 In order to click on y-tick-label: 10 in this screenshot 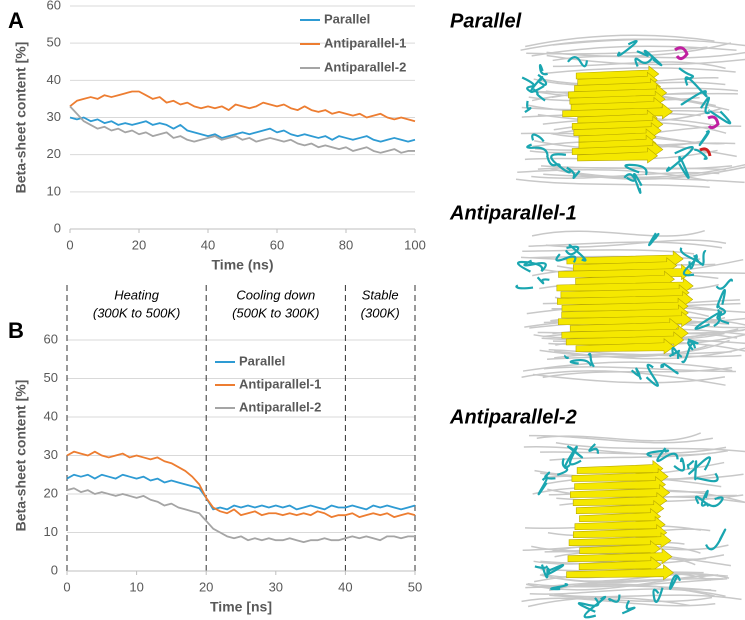, I will do `click(54, 190)`.